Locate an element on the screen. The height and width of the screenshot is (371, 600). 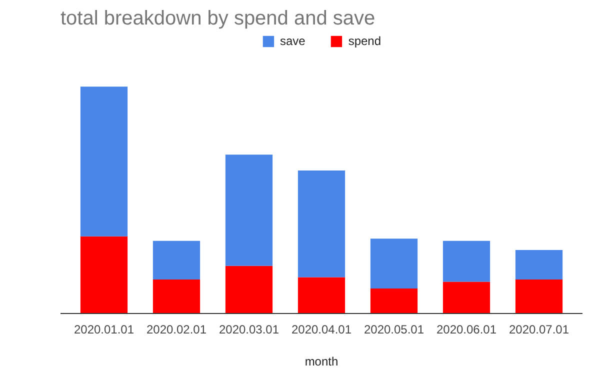
legend-label: save is located at coordinates (293, 41).